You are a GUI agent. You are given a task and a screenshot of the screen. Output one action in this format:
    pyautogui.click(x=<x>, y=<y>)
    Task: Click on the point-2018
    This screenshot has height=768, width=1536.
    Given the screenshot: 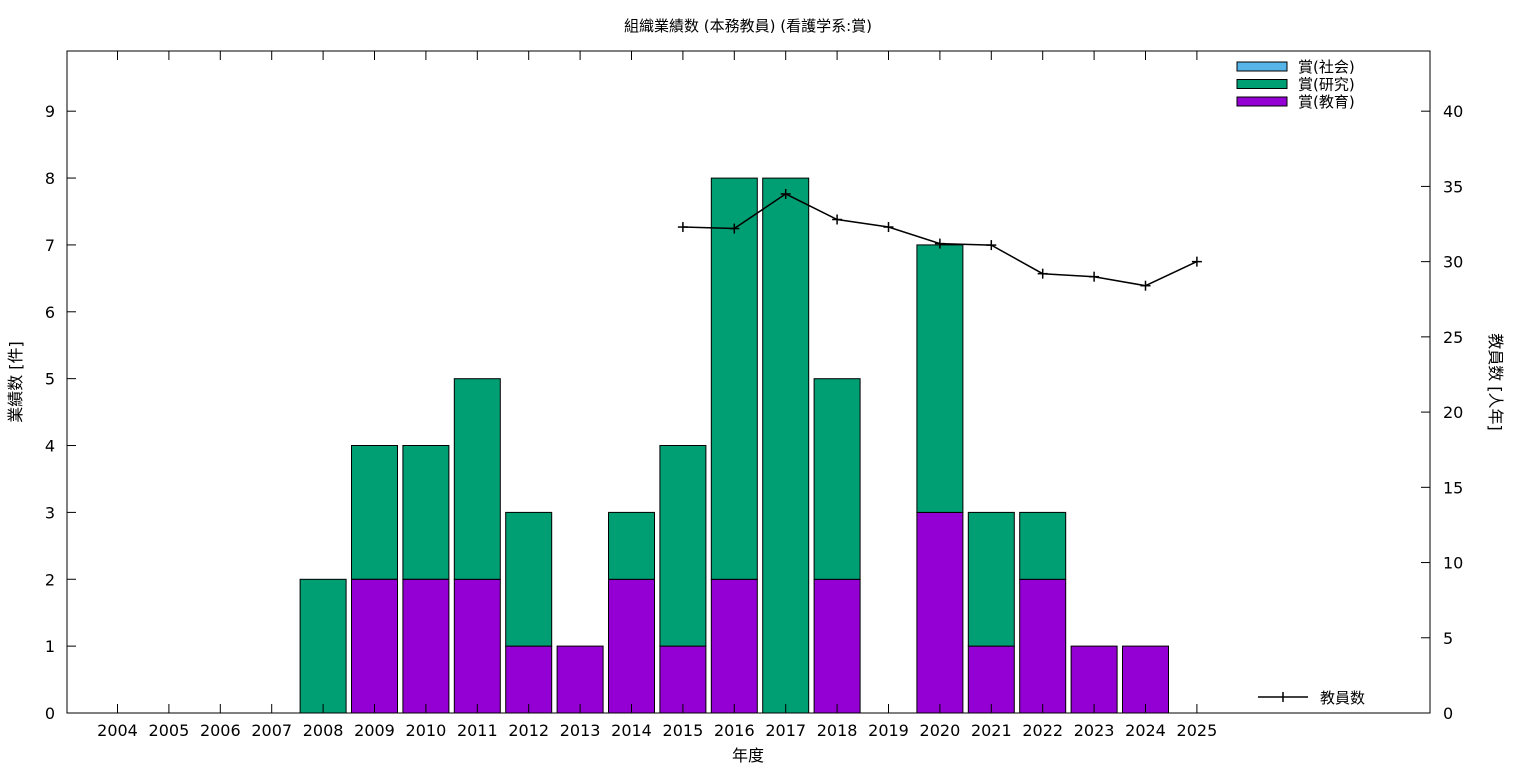 What is the action you would take?
    pyautogui.click(x=837, y=219)
    